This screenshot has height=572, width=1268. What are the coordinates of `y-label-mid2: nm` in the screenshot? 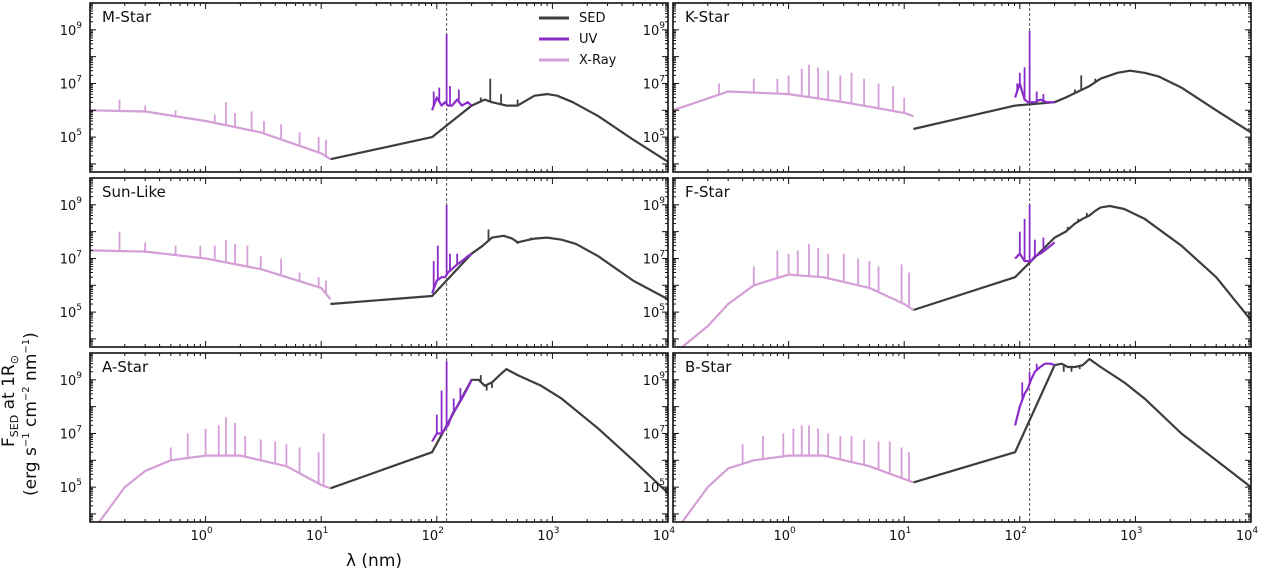 It's located at (31, 370).